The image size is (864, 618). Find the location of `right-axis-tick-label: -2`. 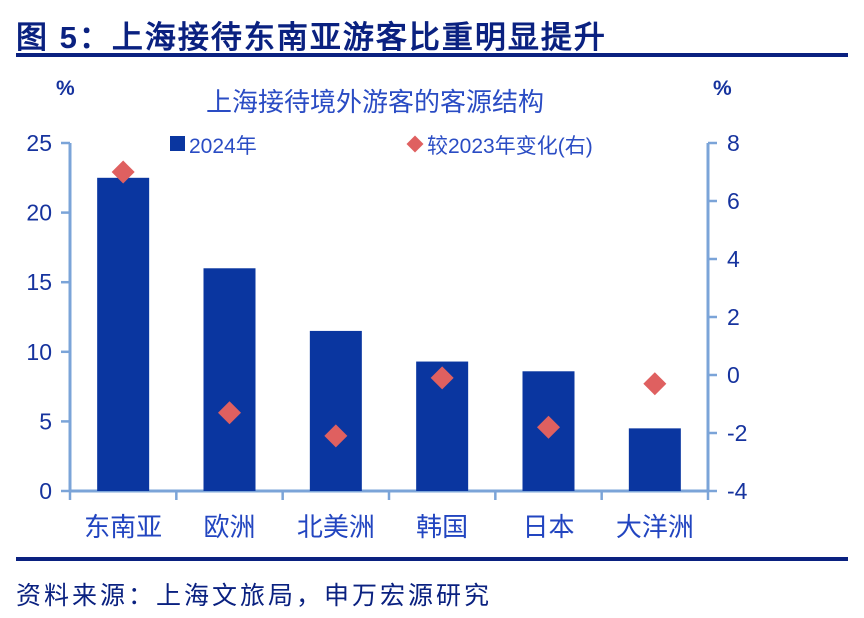

right-axis-tick-label: -2 is located at coordinates (737, 433).